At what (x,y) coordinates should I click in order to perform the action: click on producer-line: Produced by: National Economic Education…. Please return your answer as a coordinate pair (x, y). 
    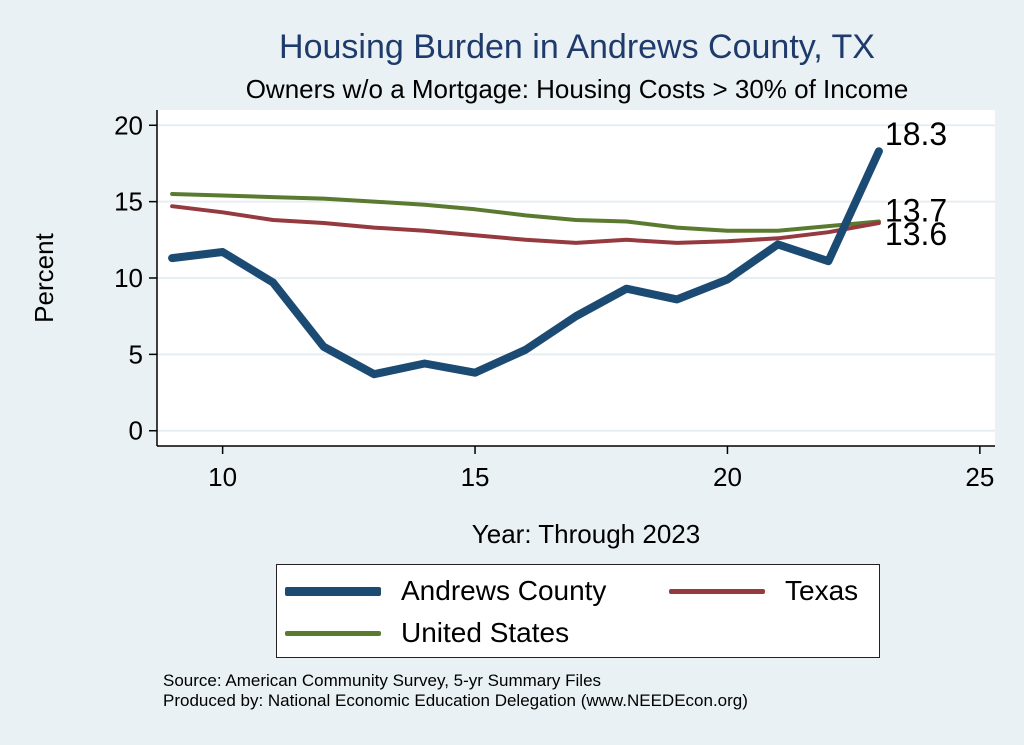
    Looking at the image, I should click on (455, 700).